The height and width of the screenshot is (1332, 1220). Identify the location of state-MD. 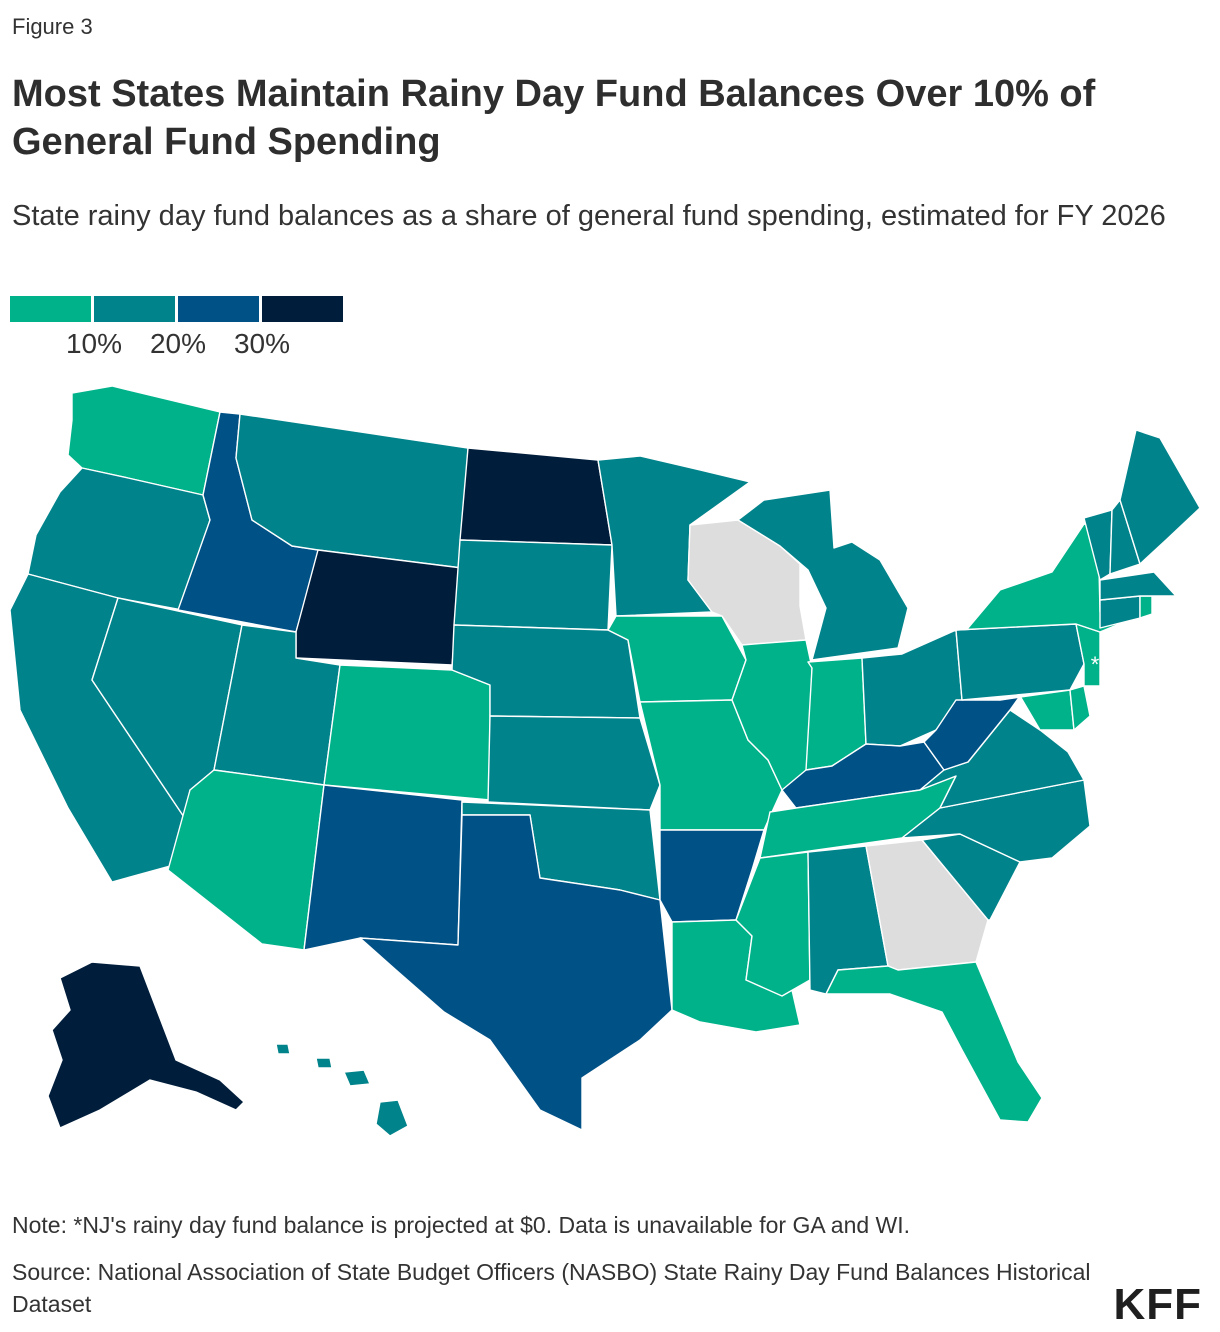
(1037, 710).